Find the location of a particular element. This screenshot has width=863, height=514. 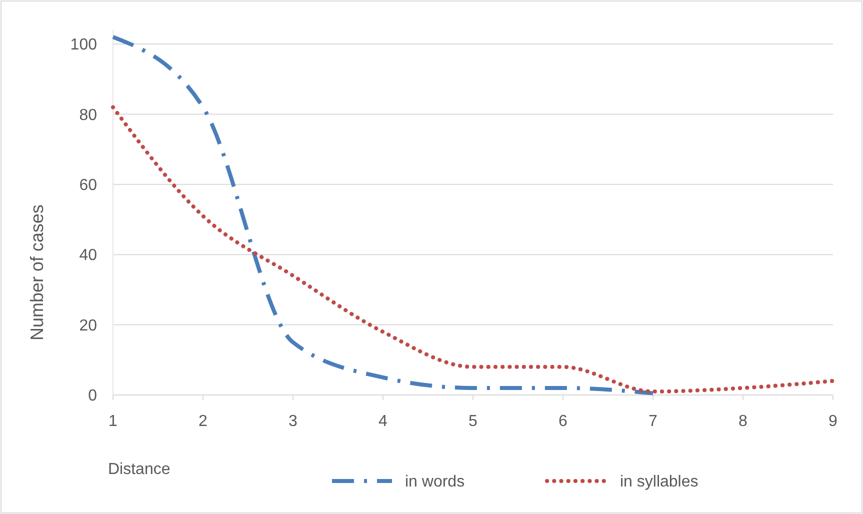

legend-label: in words is located at coordinates (435, 482).